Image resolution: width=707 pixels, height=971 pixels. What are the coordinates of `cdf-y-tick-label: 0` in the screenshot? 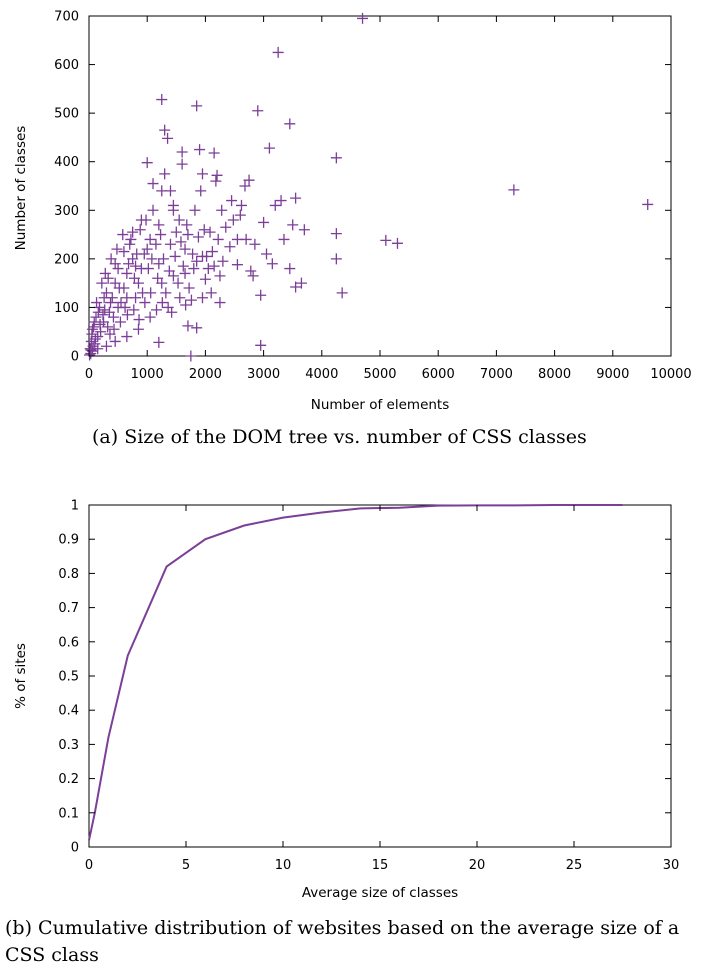 It's located at (75, 848).